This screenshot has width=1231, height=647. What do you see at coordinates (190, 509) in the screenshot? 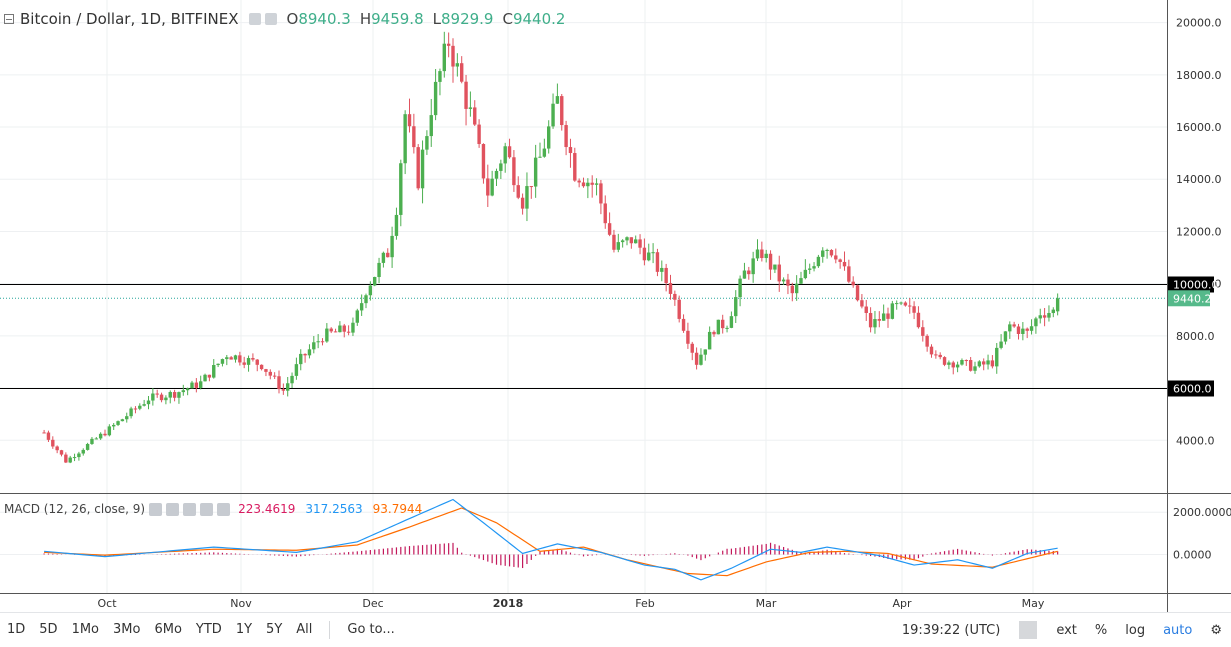
I see `macd-add-icon` at bounding box center [190, 509].